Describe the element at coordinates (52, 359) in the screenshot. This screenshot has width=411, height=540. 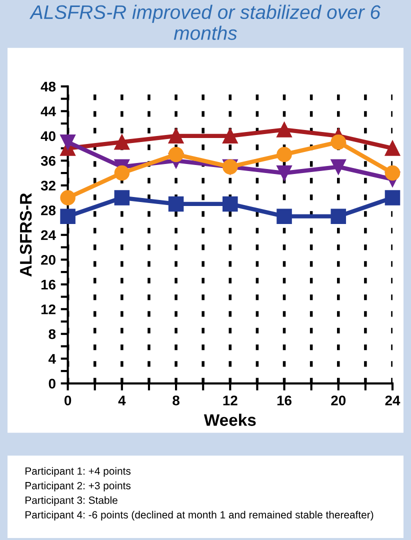
I see `y-tick-label: 4` at that location.